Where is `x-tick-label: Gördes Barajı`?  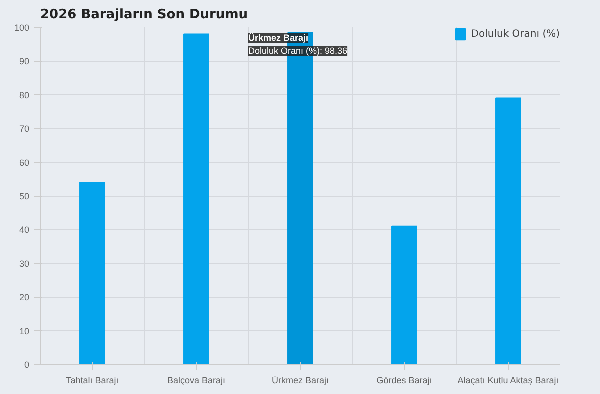 x-tick-label: Gördes Barajı is located at coordinates (404, 381).